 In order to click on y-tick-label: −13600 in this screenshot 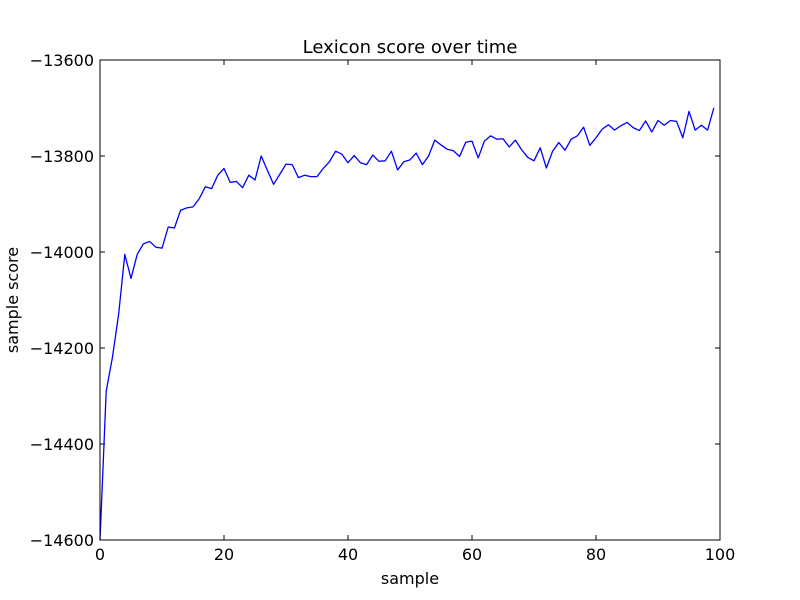, I will do `click(62, 60)`.